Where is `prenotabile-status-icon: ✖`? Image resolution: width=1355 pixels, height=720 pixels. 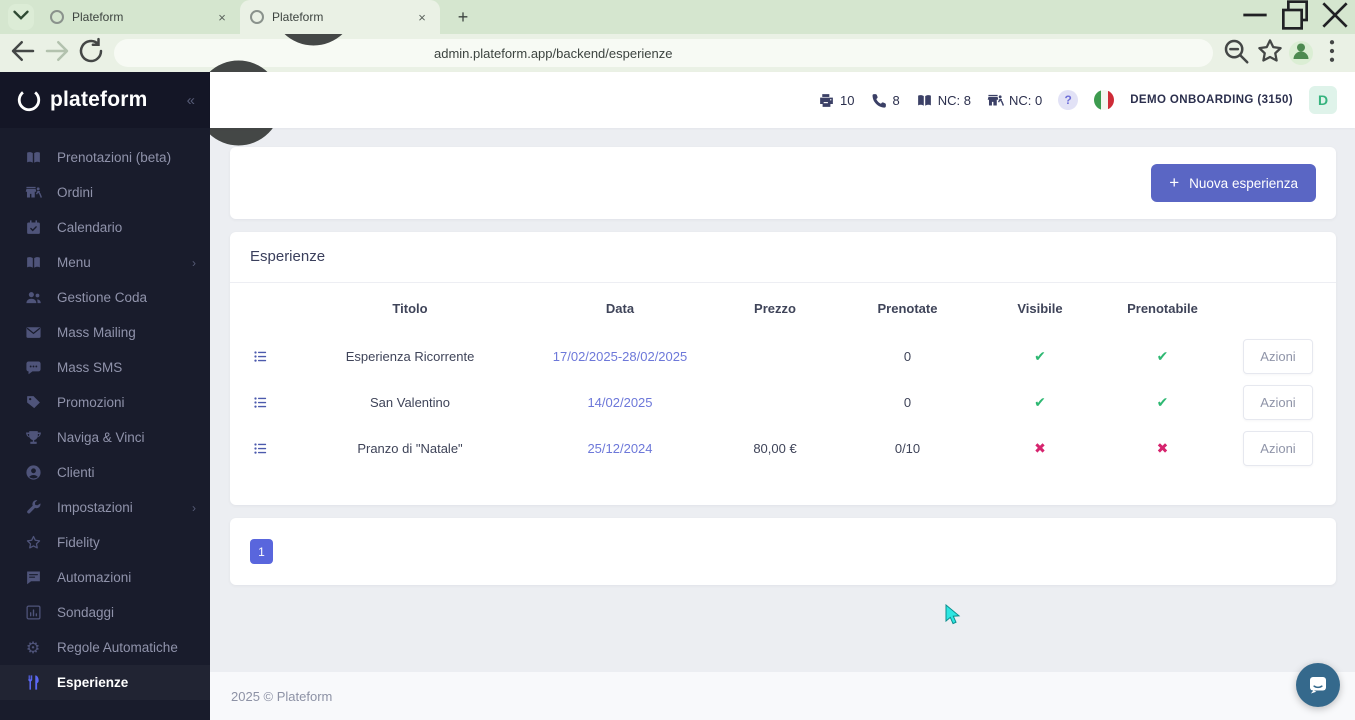 prenotabile-status-icon: ✖ is located at coordinates (1162, 447).